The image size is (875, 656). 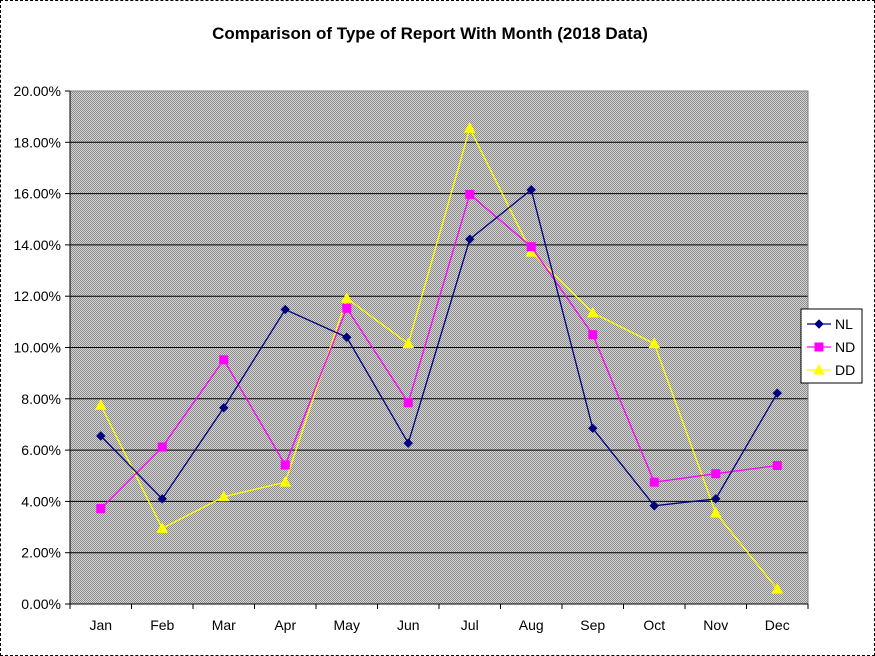 I want to click on x-tick-label: Jul, so click(x=470, y=625).